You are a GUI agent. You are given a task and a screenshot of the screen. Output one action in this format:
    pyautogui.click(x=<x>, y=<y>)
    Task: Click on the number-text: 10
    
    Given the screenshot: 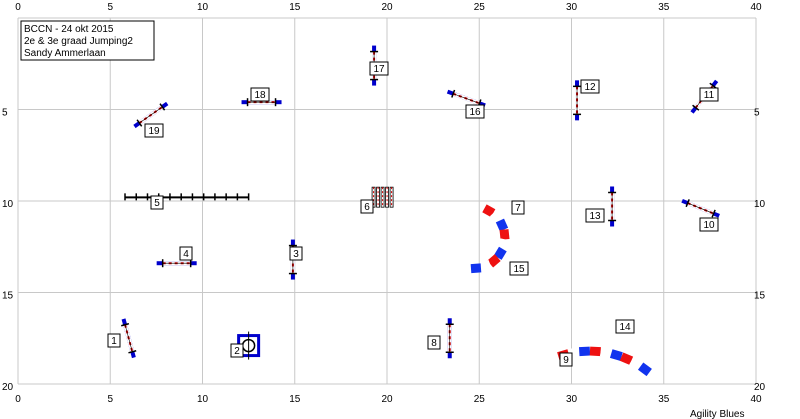 What is the action you would take?
    pyautogui.click(x=709, y=225)
    